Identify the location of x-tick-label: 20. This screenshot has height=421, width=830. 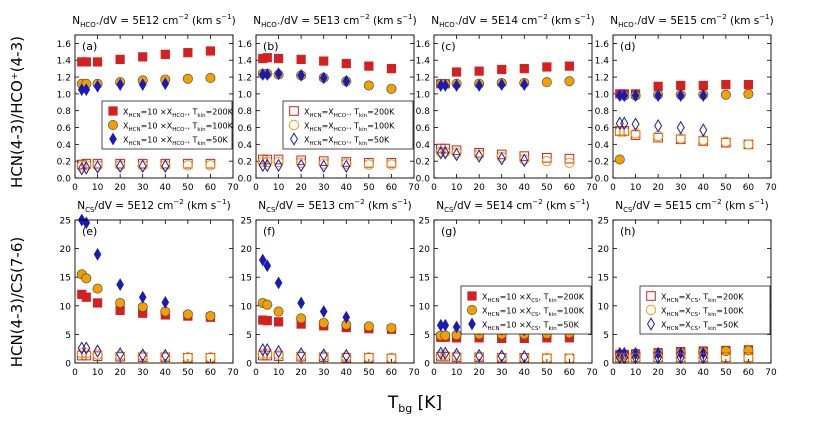
(479, 373).